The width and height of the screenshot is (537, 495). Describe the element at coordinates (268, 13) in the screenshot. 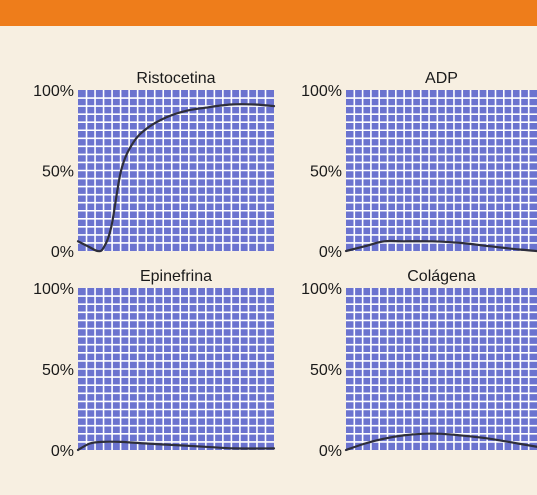

I see `header-band` at that location.